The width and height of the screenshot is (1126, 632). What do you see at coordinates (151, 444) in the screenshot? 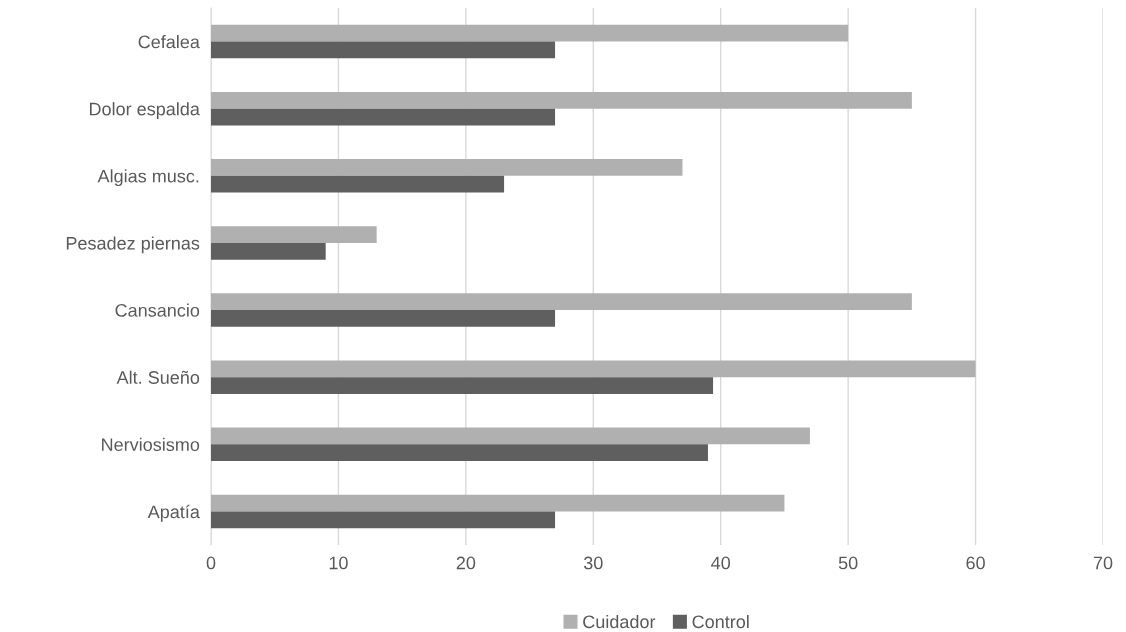
I see `y-tick-label: Nerviosismo` at bounding box center [151, 444].